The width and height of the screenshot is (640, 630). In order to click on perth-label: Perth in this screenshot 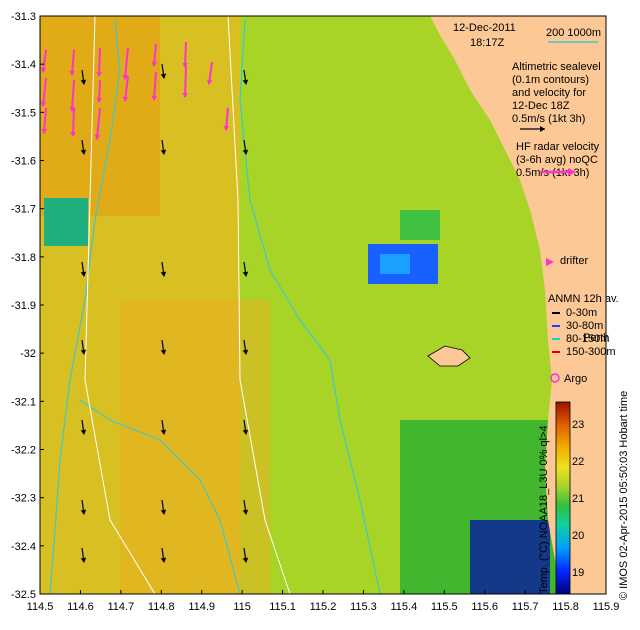, I will do `click(596, 338)`.